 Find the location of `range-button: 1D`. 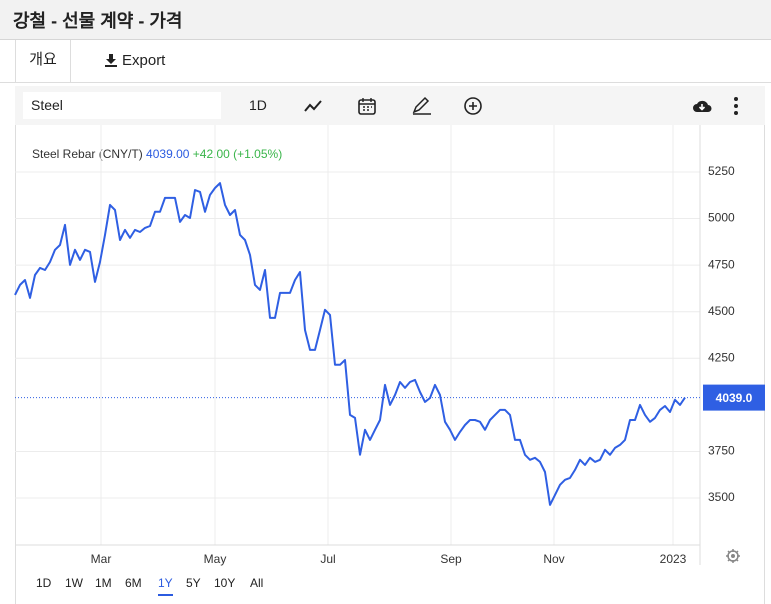

range-button: 1D is located at coordinates (44, 583).